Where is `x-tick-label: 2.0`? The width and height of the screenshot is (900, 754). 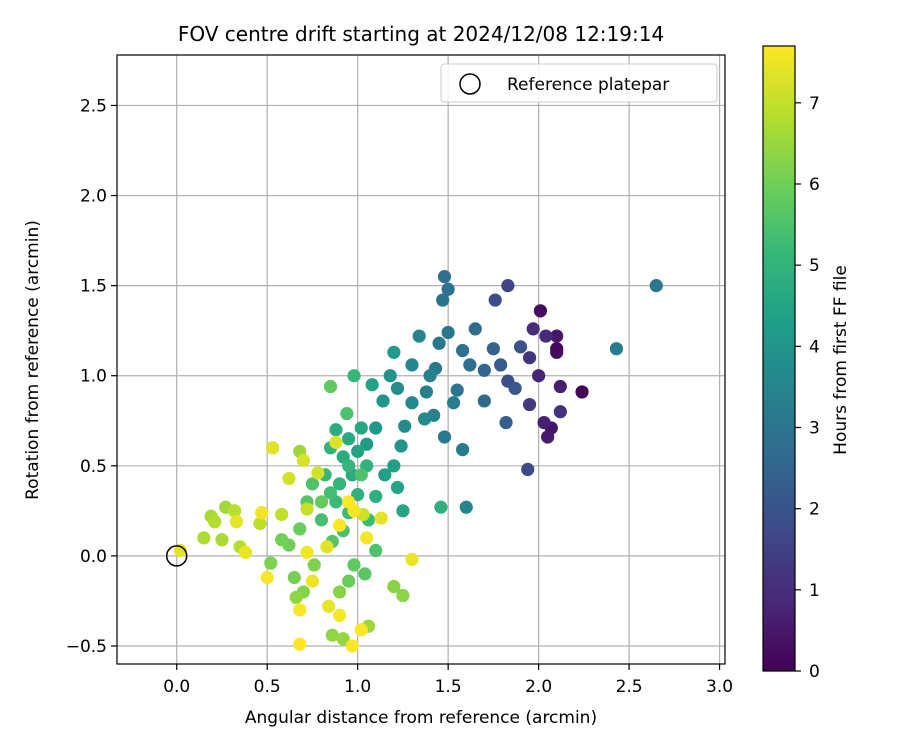 x-tick-label: 2.0 is located at coordinates (538, 687).